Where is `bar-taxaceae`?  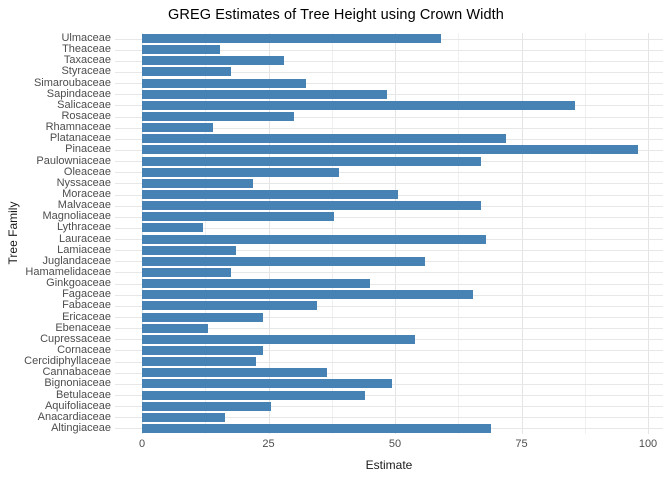
bar-taxaceae is located at coordinates (213, 61).